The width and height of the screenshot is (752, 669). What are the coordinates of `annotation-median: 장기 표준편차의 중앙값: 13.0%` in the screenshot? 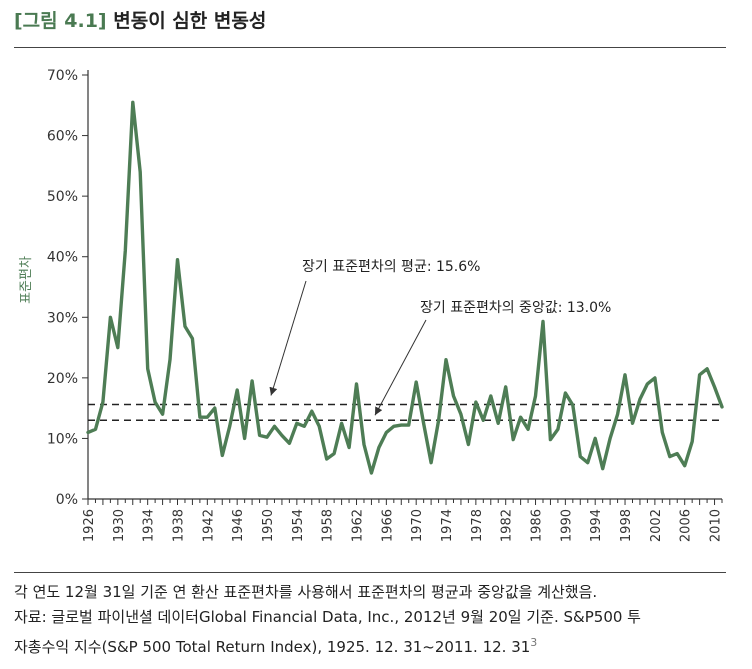 It's located at (515, 308).